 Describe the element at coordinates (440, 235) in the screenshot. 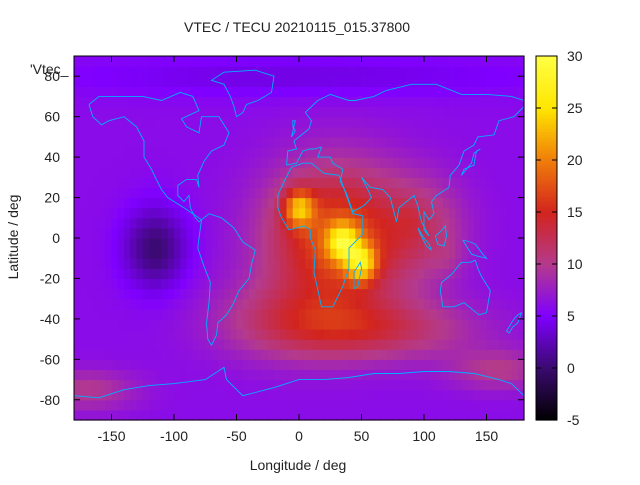

I see `coastline-segment` at that location.